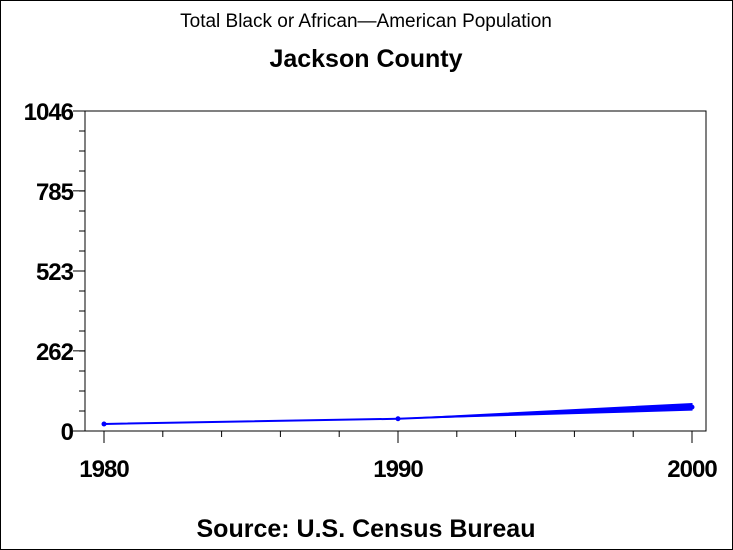 The height and width of the screenshot is (550, 733). What do you see at coordinates (366, 529) in the screenshot?
I see `source-note: Source: U.S. Census Bureau` at bounding box center [366, 529].